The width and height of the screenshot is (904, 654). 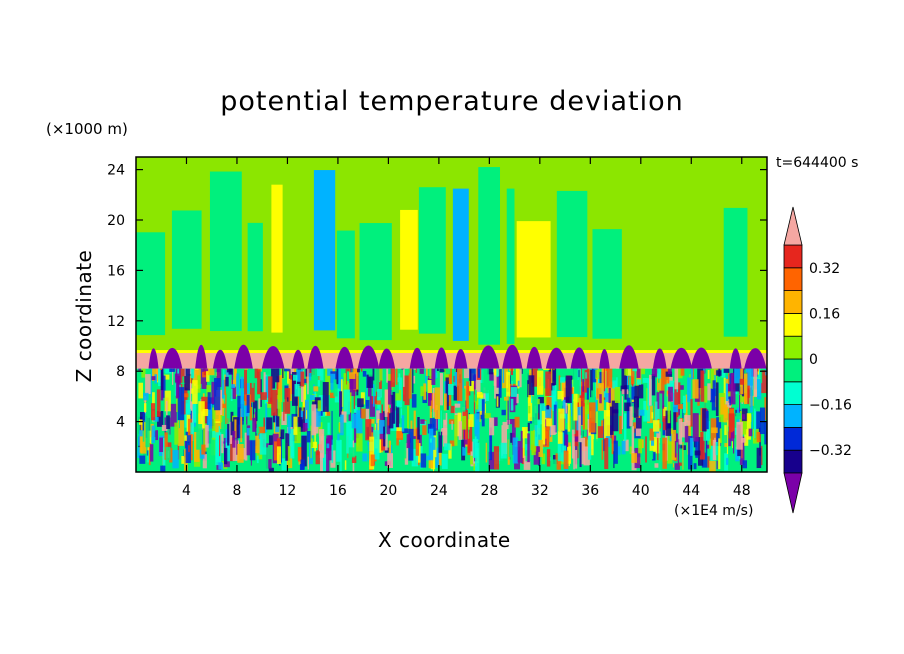 I want to click on x-tick-label: 40, so click(x=641, y=491).